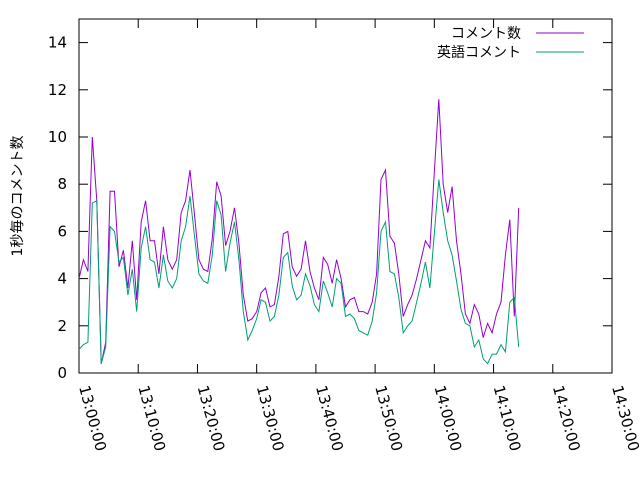  I want to click on y-axis-title: 1秒毎のコメント数, so click(18, 196).